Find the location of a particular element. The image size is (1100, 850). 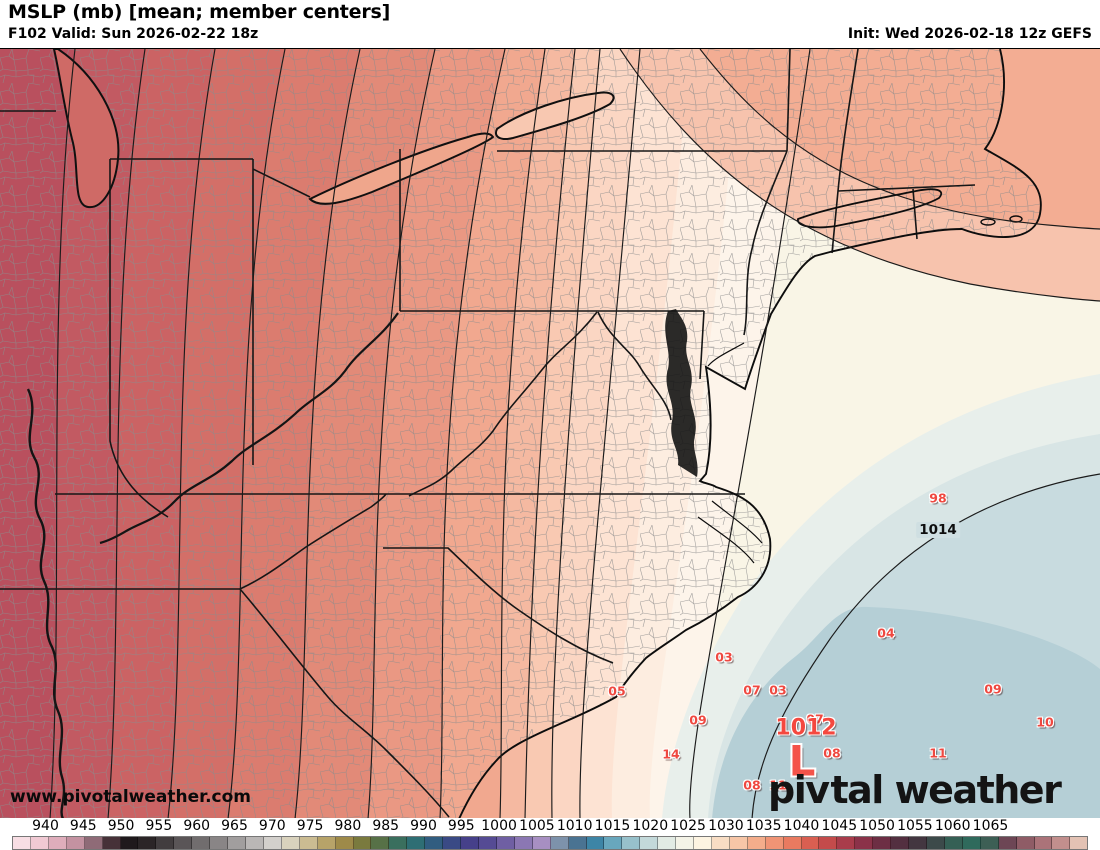

colorbar-tick: 950 is located at coordinates (121, 826).